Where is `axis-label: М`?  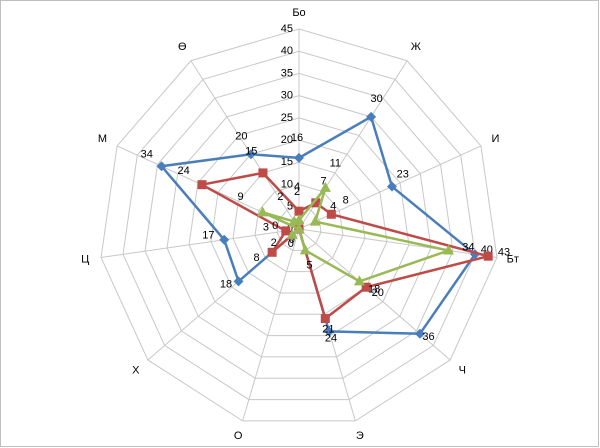 axis-label: М is located at coordinates (102, 139).